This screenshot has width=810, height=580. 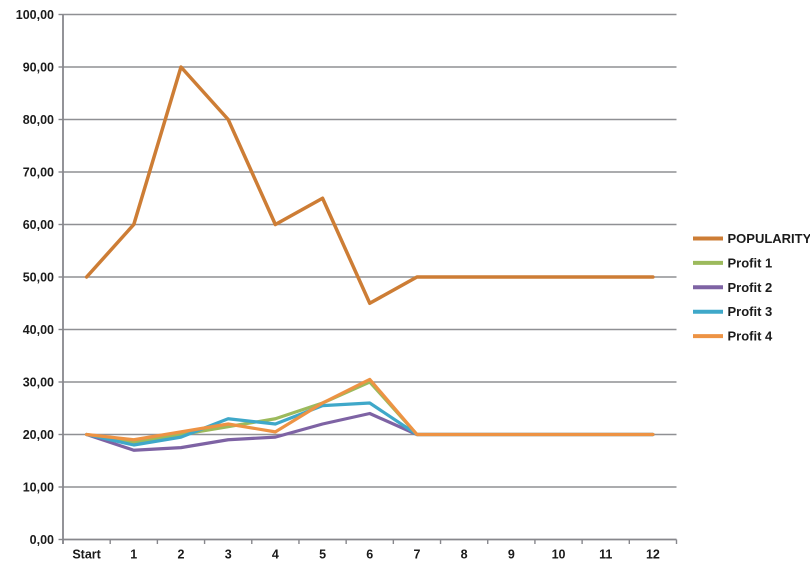 What do you see at coordinates (751, 336) in the screenshot?
I see `legend-label: Profit 4` at bounding box center [751, 336].